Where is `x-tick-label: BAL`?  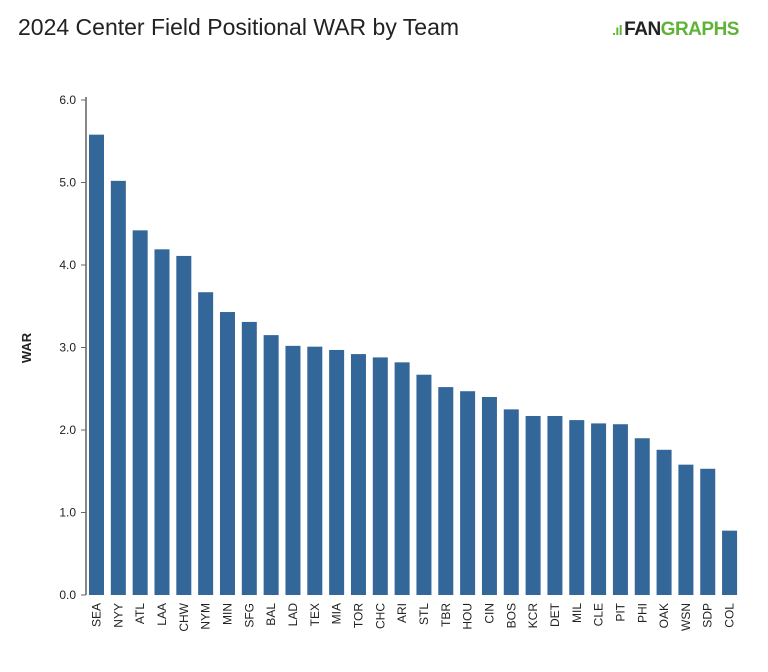 x-tick-label: BAL is located at coordinates (271, 614).